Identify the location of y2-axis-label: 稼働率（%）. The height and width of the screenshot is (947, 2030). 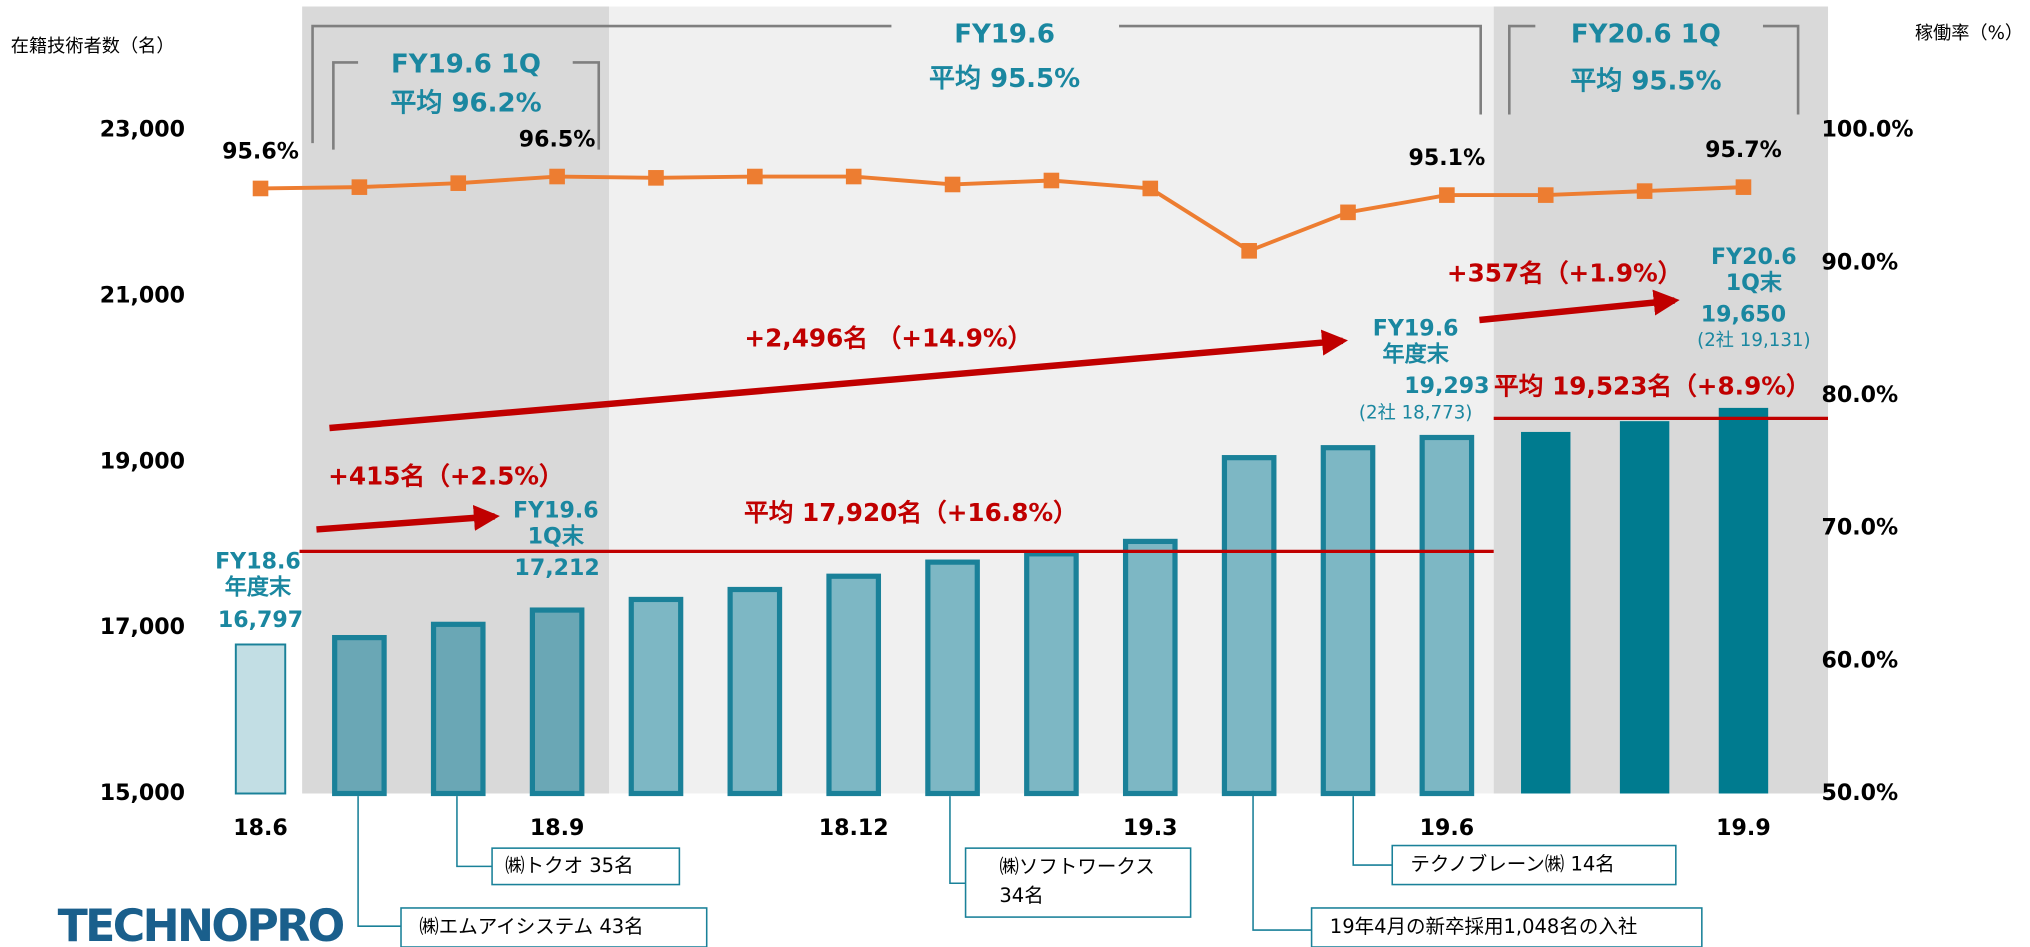
(1969, 33).